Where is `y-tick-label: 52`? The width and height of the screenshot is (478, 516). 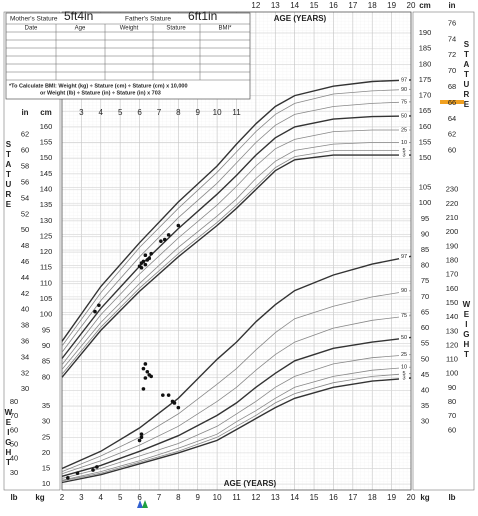
y-tick-label: 52 is located at coordinates (25, 213).